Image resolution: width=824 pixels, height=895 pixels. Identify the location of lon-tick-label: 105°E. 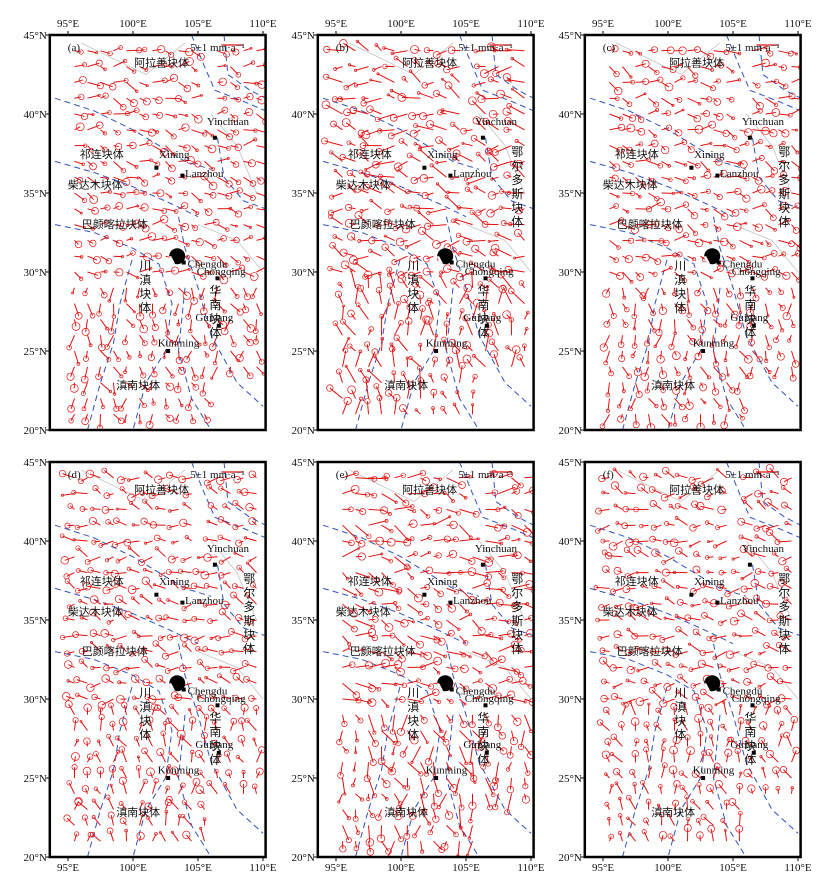
(733, 868).